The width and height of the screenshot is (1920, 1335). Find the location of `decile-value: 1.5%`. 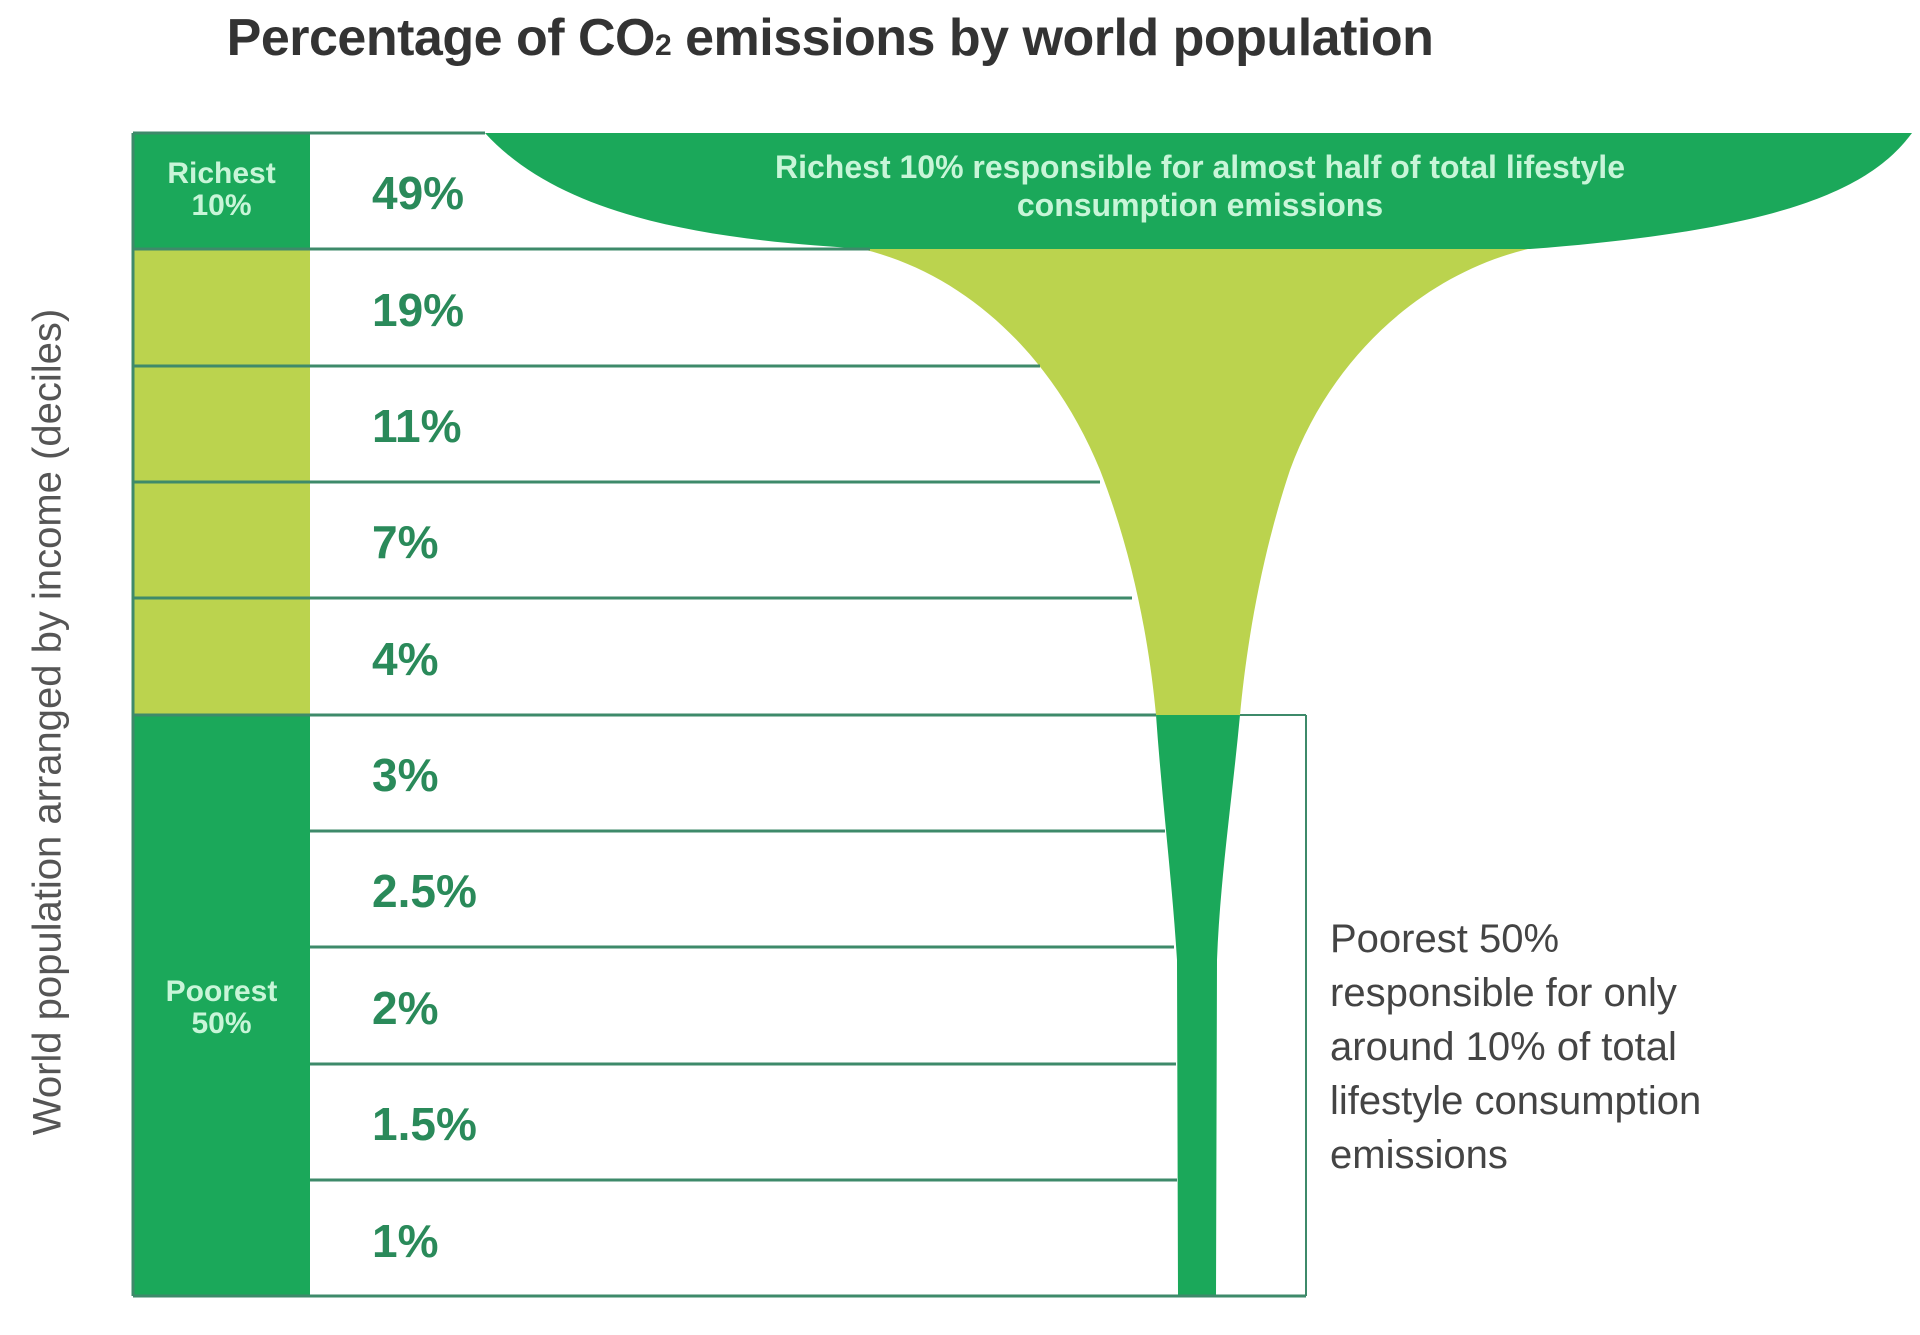

decile-value: 1.5% is located at coordinates (424, 1124).